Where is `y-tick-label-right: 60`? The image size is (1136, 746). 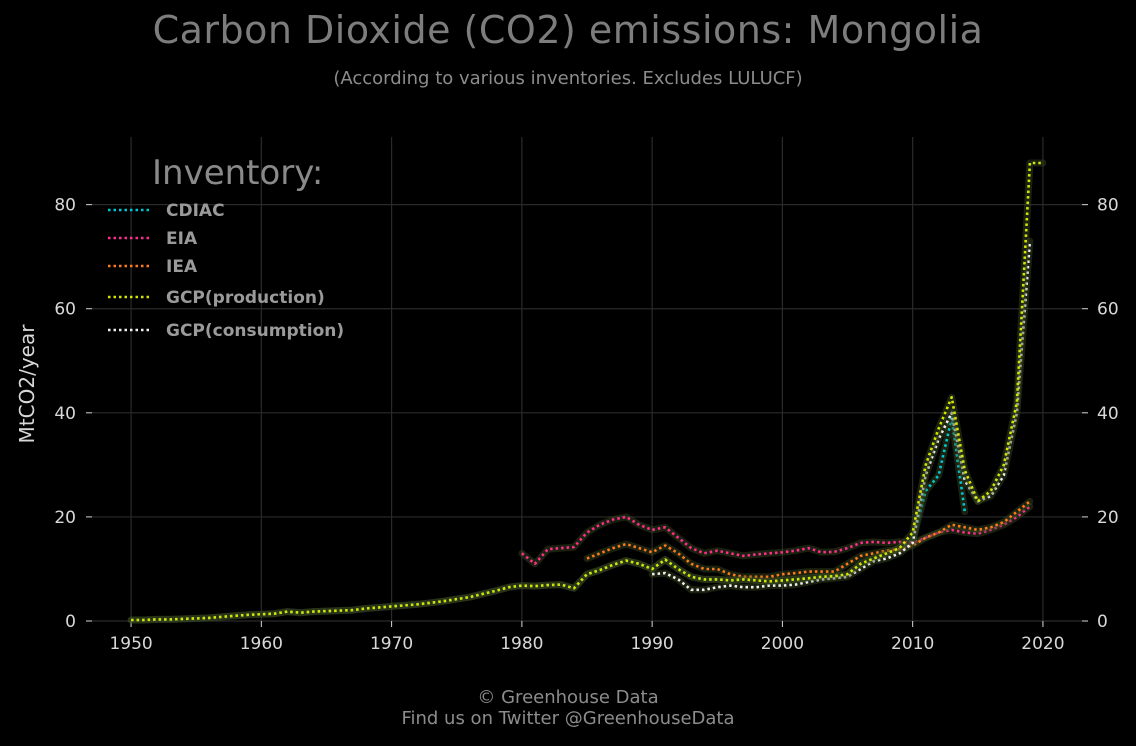
y-tick-label-right: 60 is located at coordinates (1108, 310).